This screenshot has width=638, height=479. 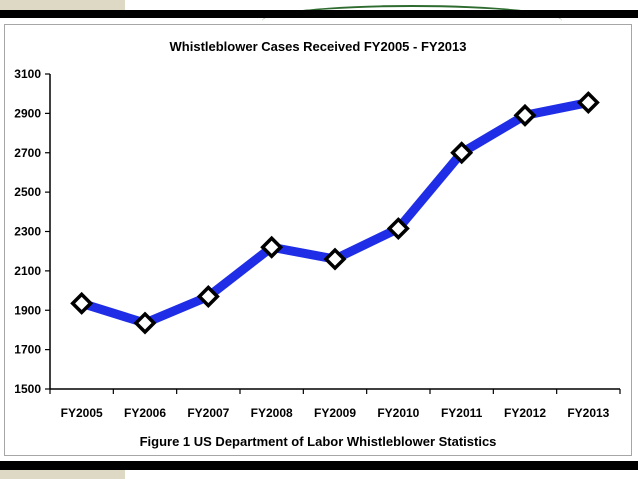 I want to click on x-tick-label: FY2010, so click(x=398, y=413).